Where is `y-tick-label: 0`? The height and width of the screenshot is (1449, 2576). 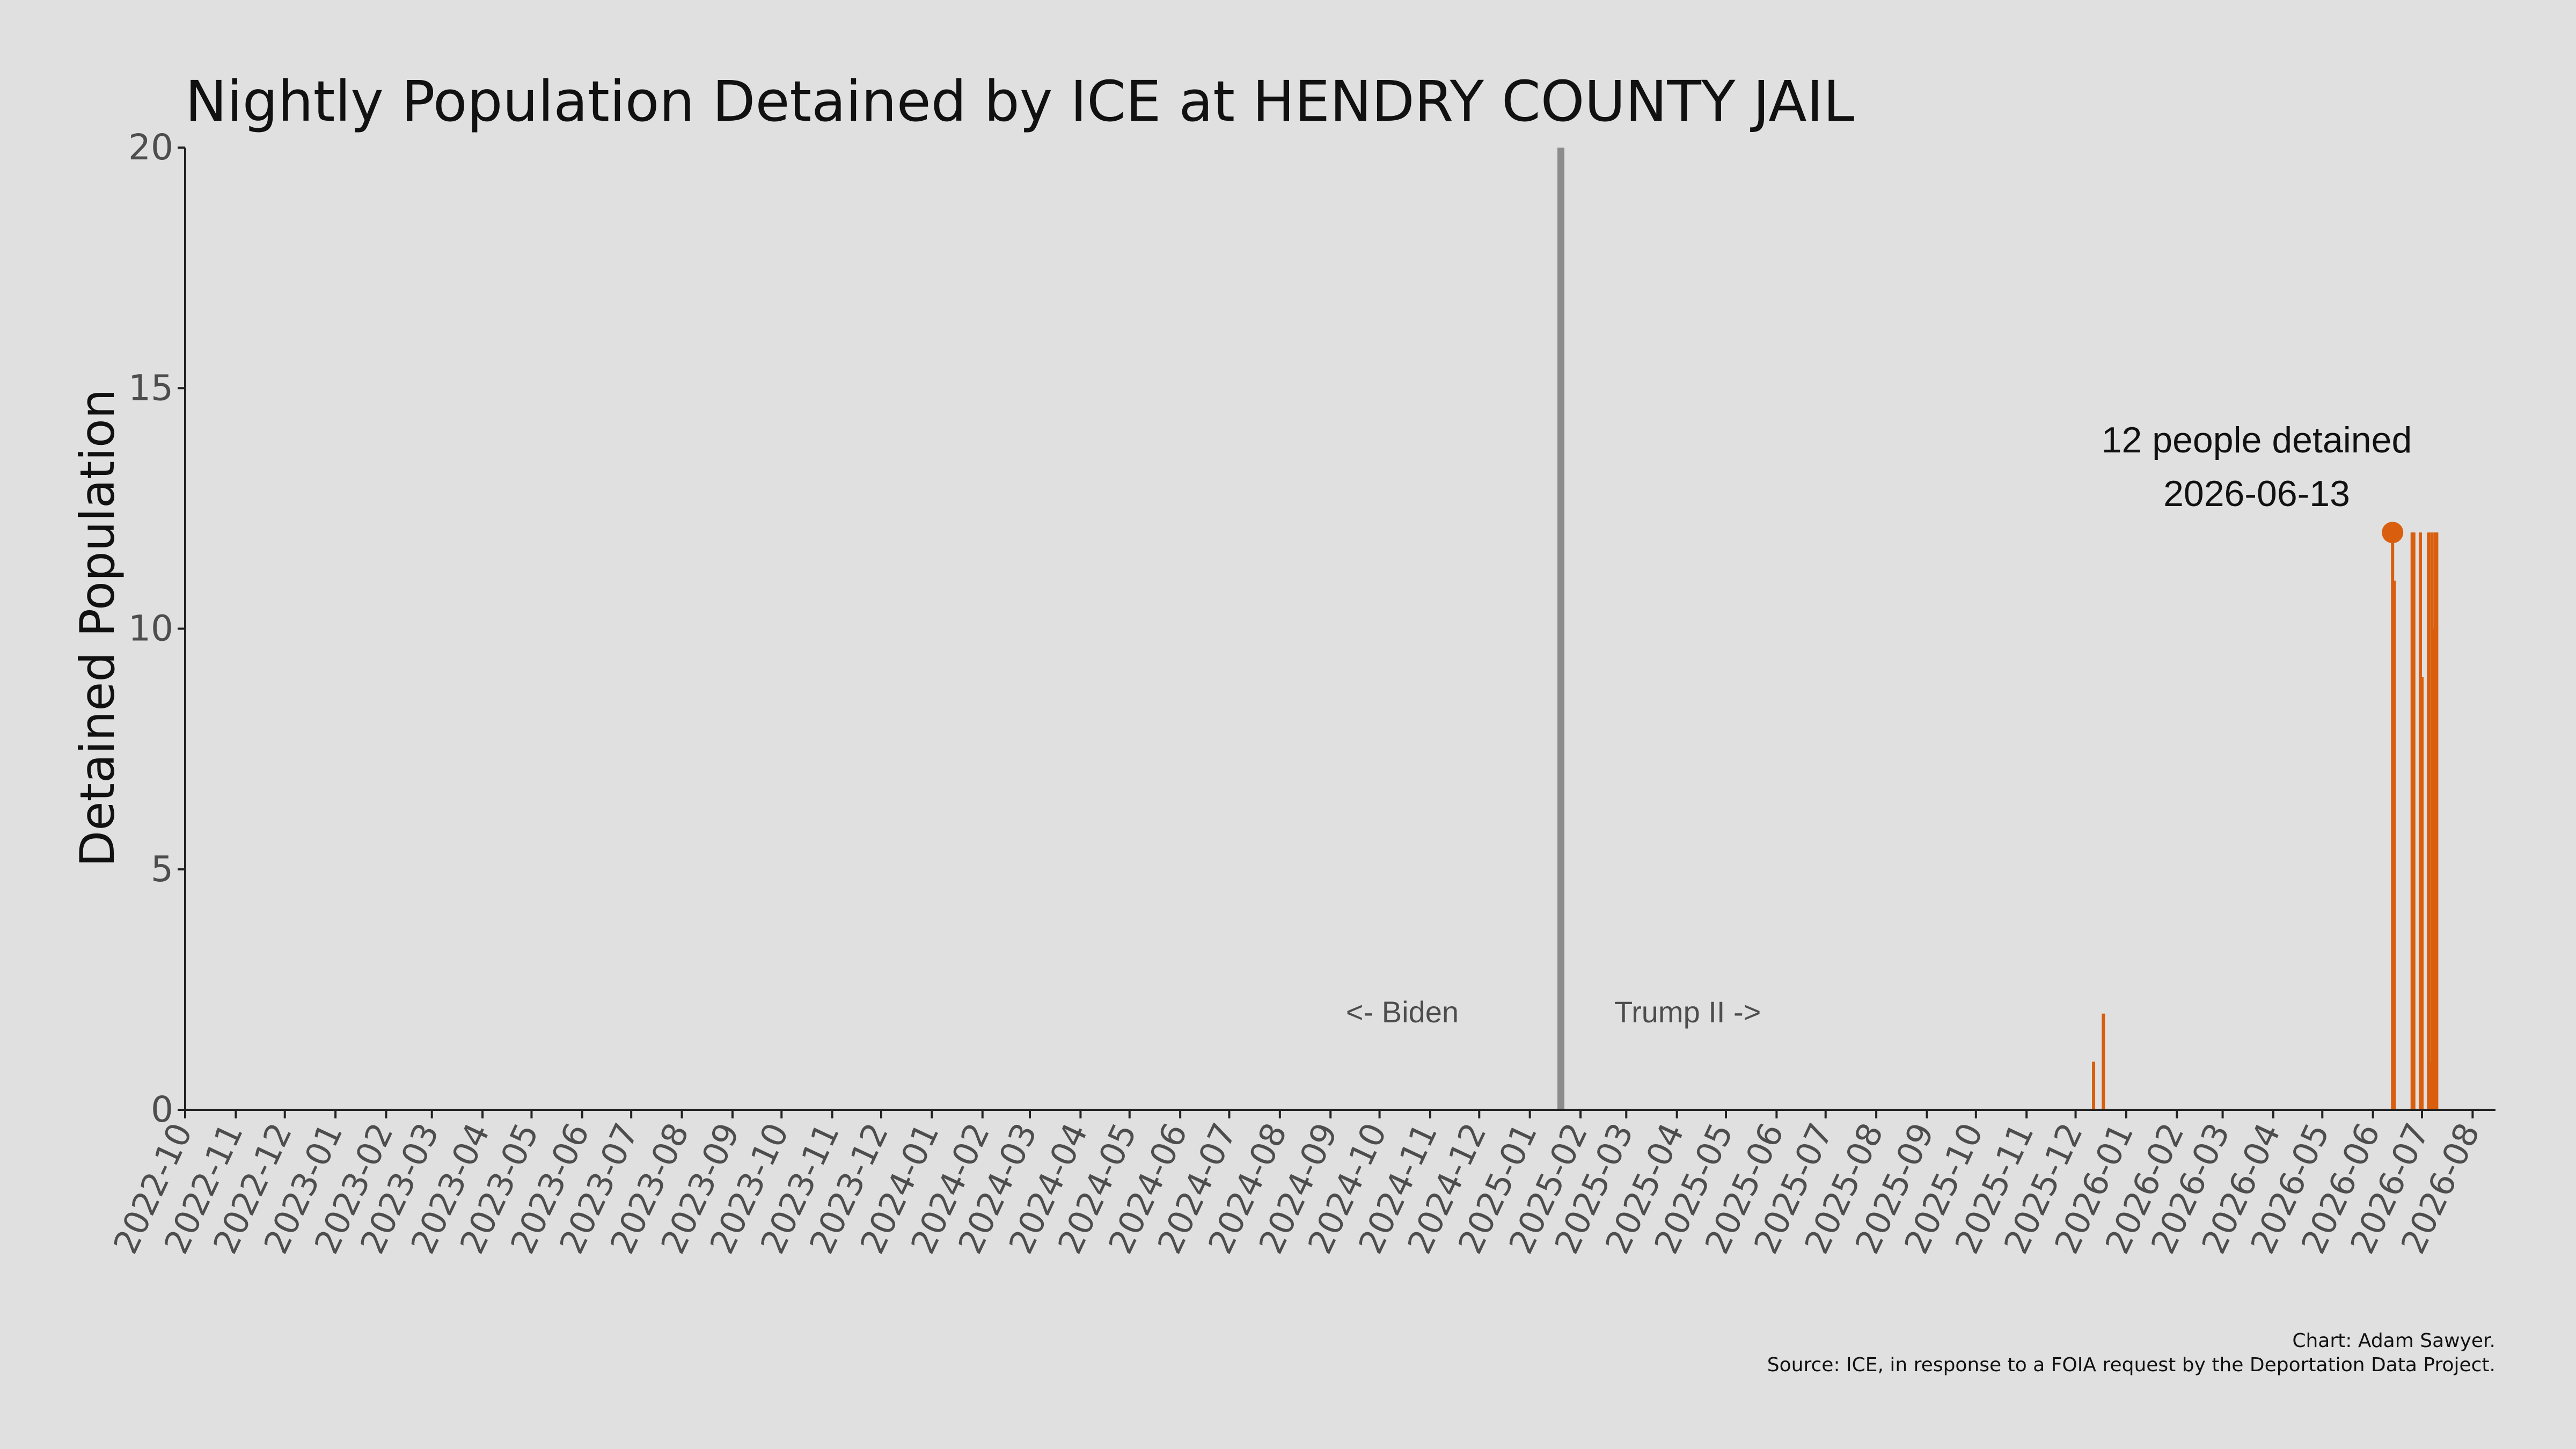 y-tick-label: 0 is located at coordinates (162, 1109).